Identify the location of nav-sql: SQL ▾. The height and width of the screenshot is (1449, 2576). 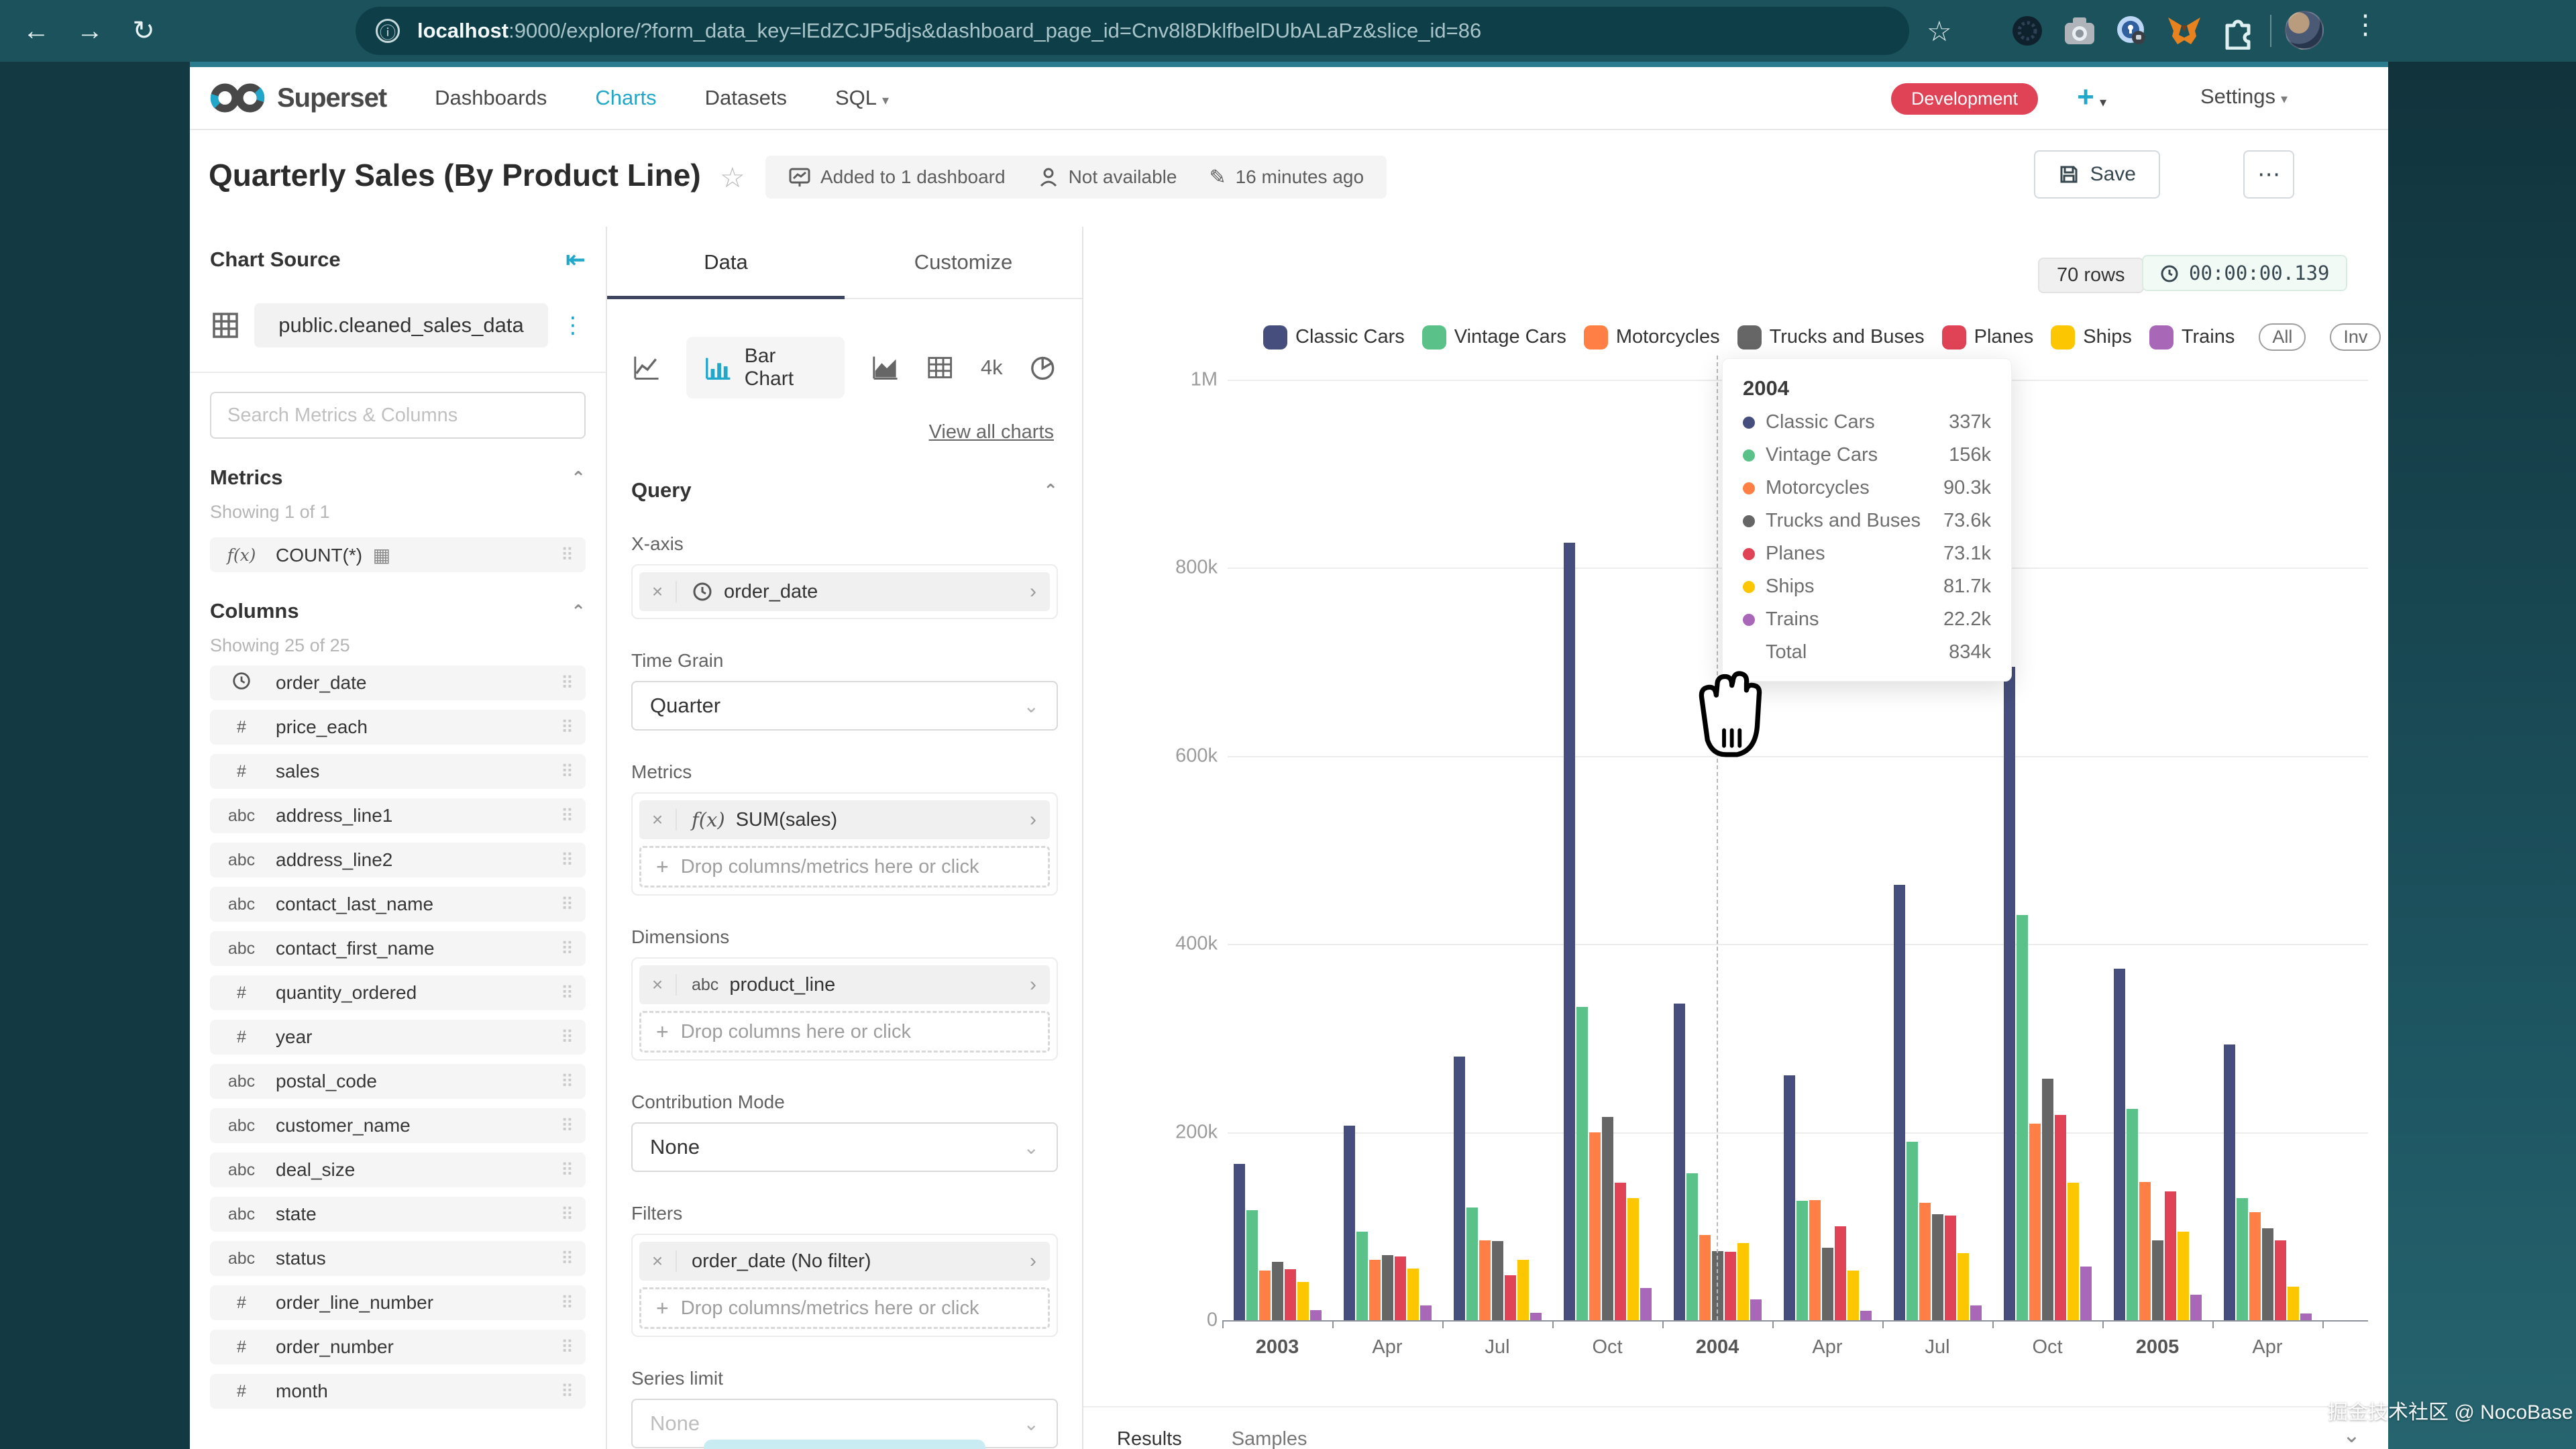
(862, 97).